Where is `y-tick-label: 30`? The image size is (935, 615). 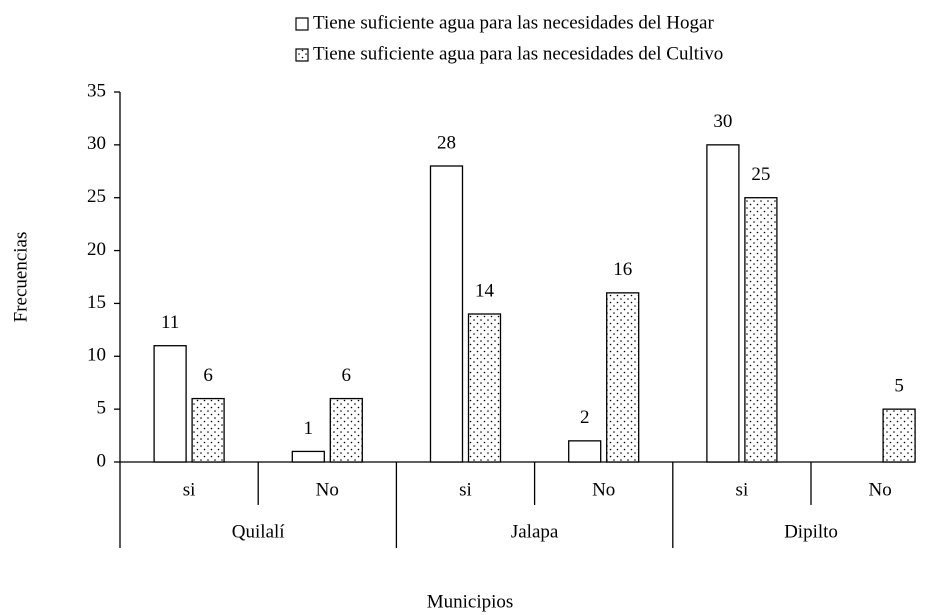
y-tick-label: 30 is located at coordinates (96, 143).